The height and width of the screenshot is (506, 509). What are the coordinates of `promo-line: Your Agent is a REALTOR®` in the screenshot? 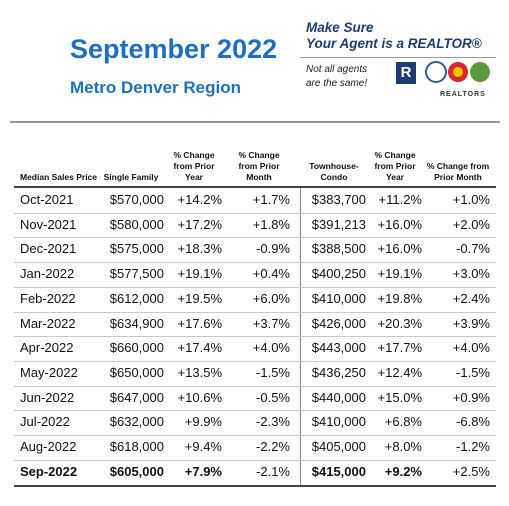 It's located at (394, 43).